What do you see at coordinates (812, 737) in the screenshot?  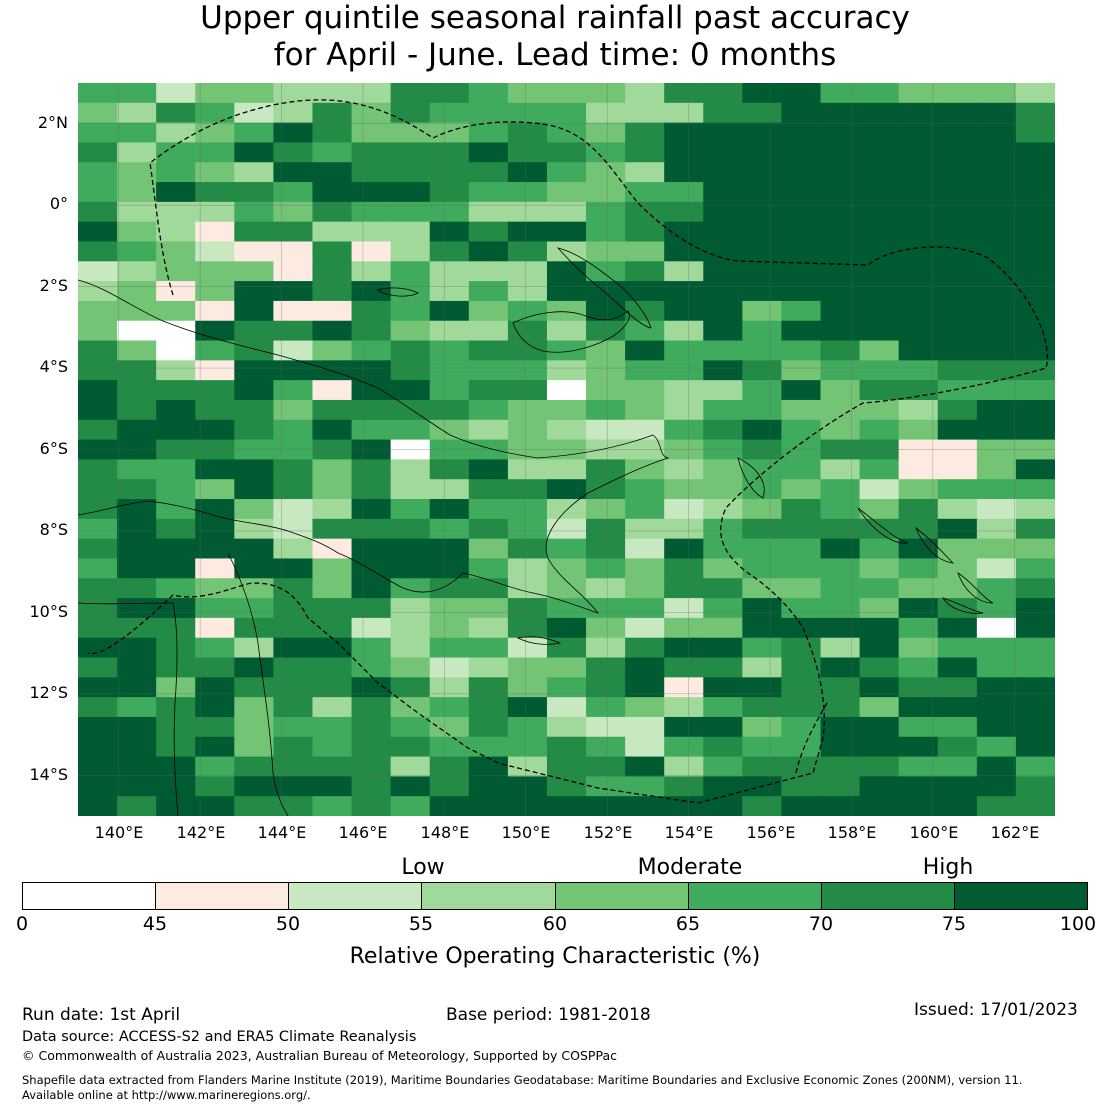 I see `eez-png-east` at bounding box center [812, 737].